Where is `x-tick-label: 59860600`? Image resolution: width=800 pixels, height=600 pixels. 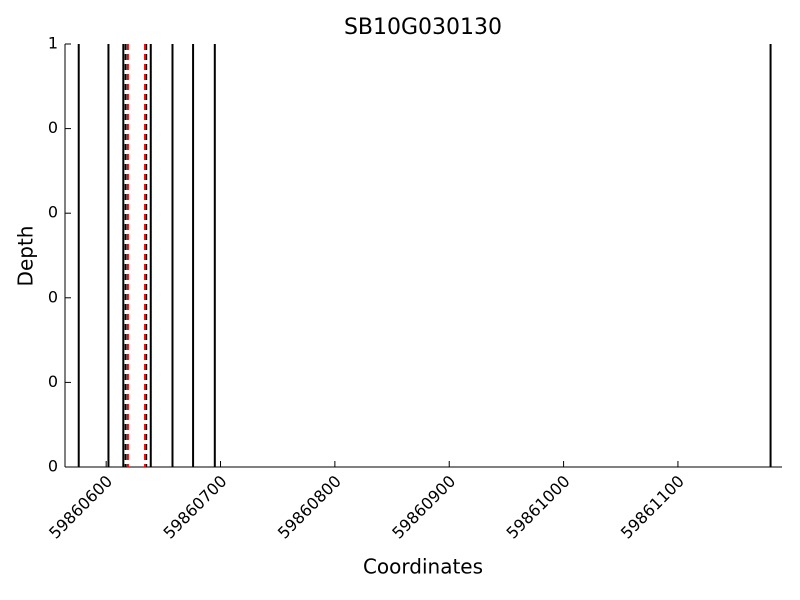 x-tick-label: 59860600 is located at coordinates (80, 507).